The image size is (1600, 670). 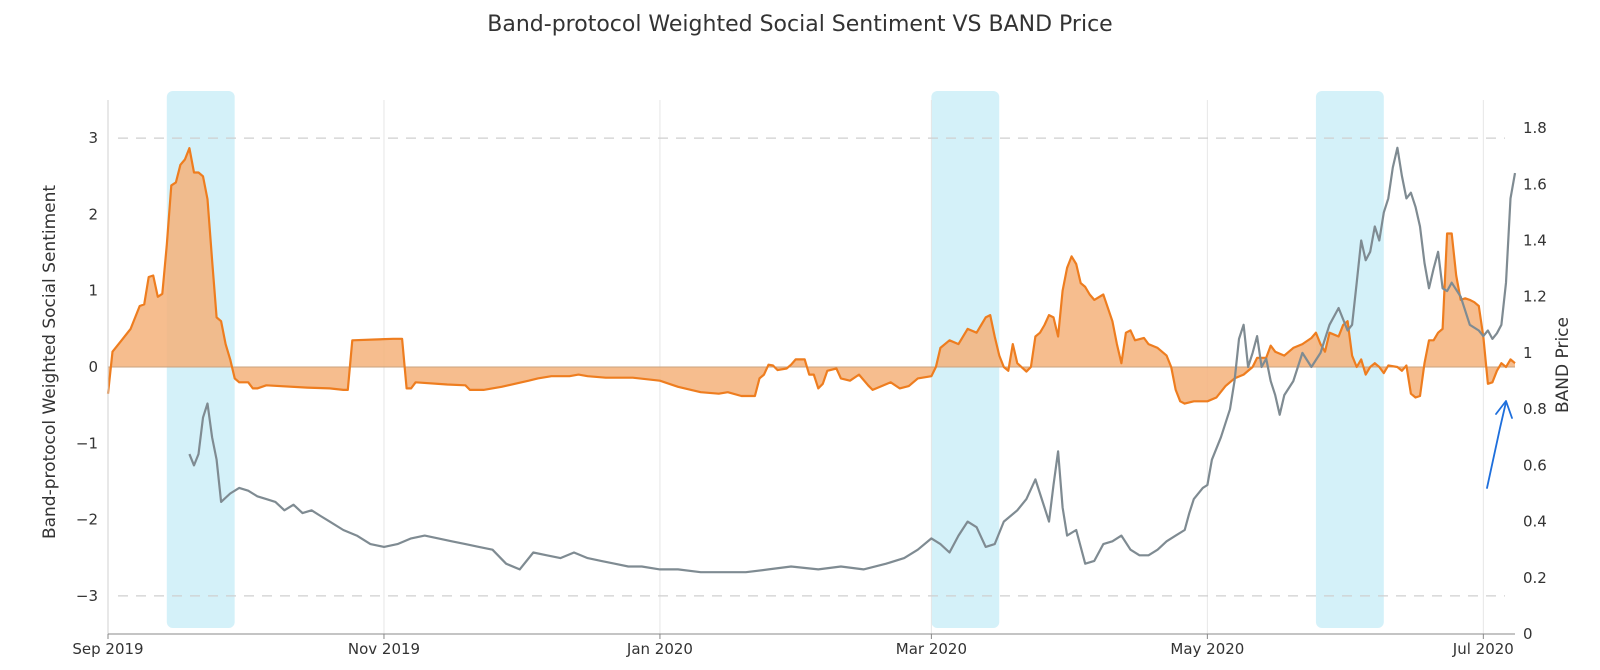 I want to click on x-tick-label: Jul 2020, so click(x=1483, y=649).